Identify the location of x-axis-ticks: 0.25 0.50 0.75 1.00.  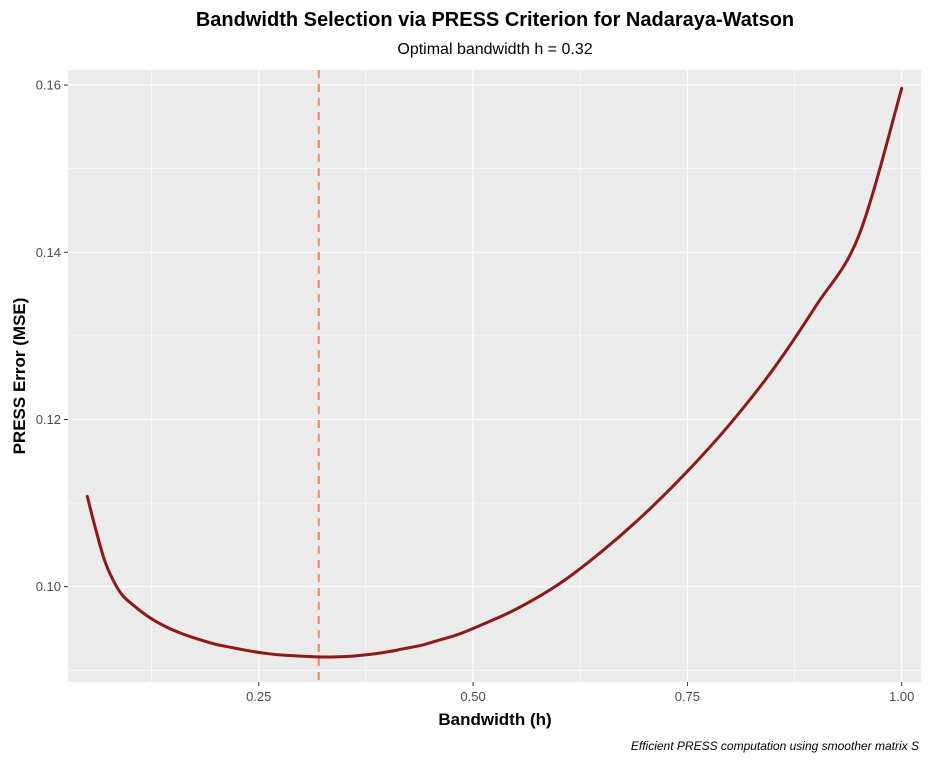
(580, 693).